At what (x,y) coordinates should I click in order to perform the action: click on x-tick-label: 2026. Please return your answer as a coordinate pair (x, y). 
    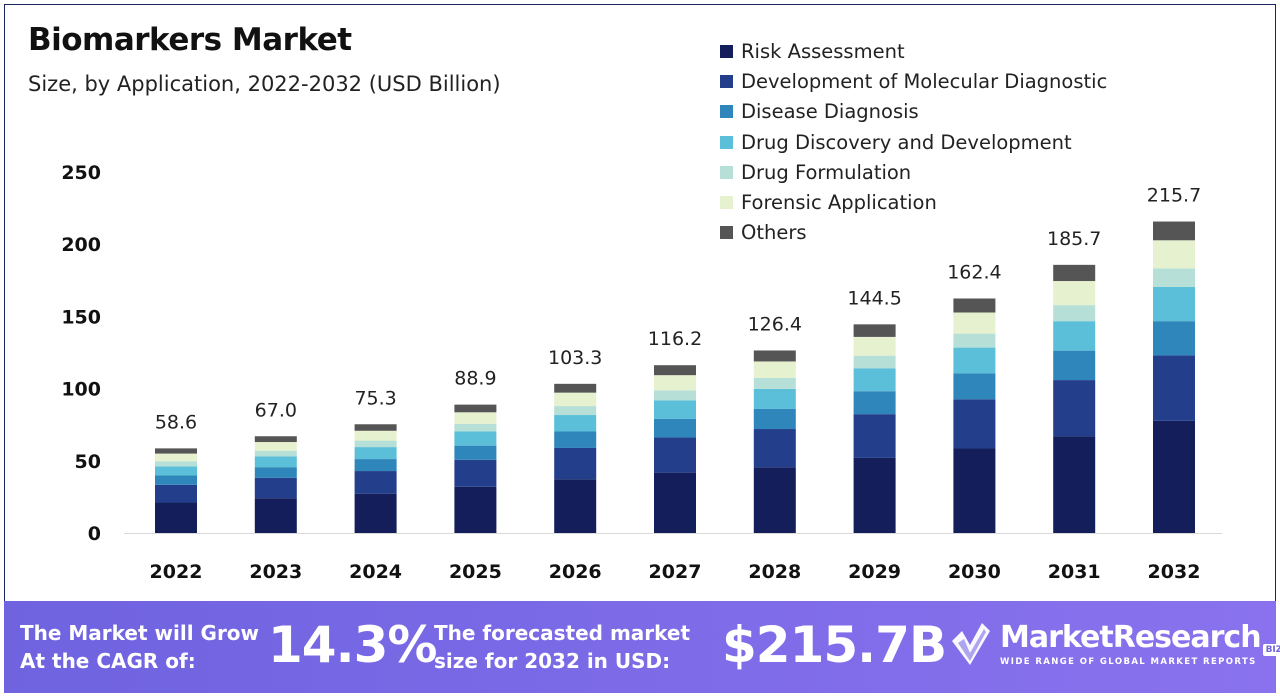
    Looking at the image, I should click on (575, 572).